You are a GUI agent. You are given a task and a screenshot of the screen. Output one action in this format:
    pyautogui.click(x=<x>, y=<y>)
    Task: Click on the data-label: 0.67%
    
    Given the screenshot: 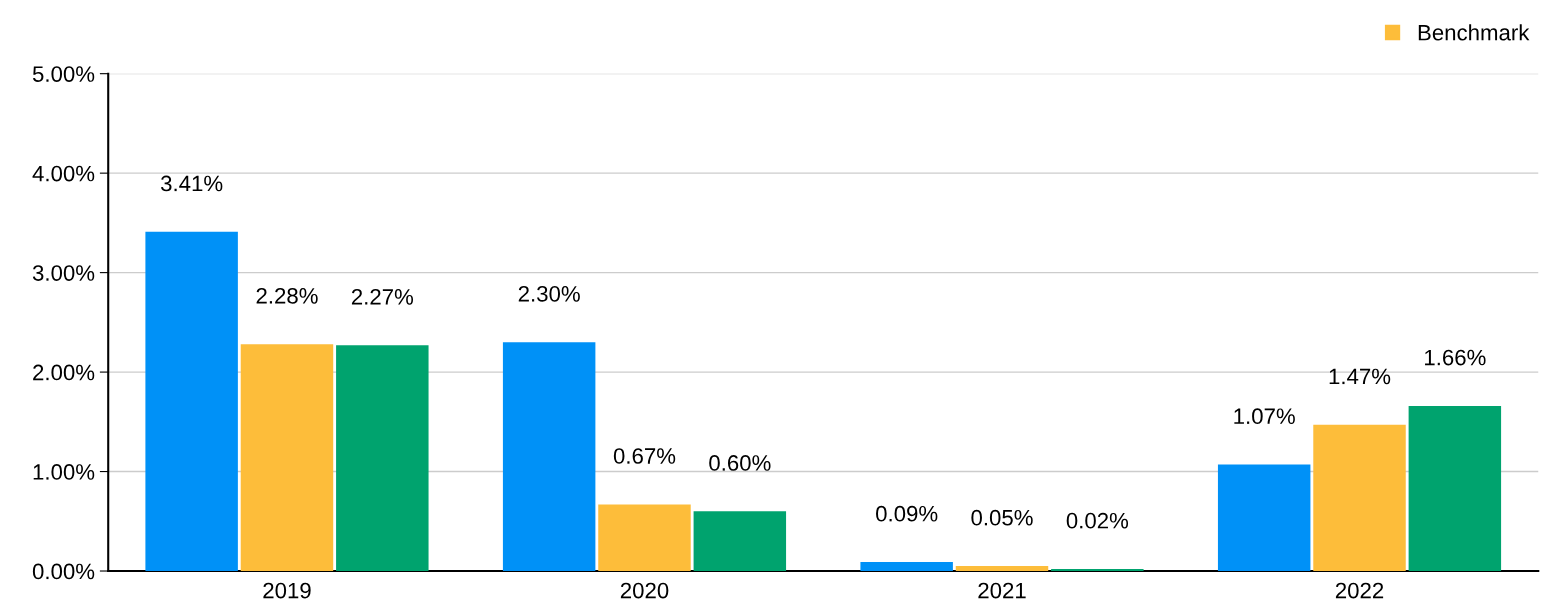 What is the action you would take?
    pyautogui.click(x=644, y=456)
    